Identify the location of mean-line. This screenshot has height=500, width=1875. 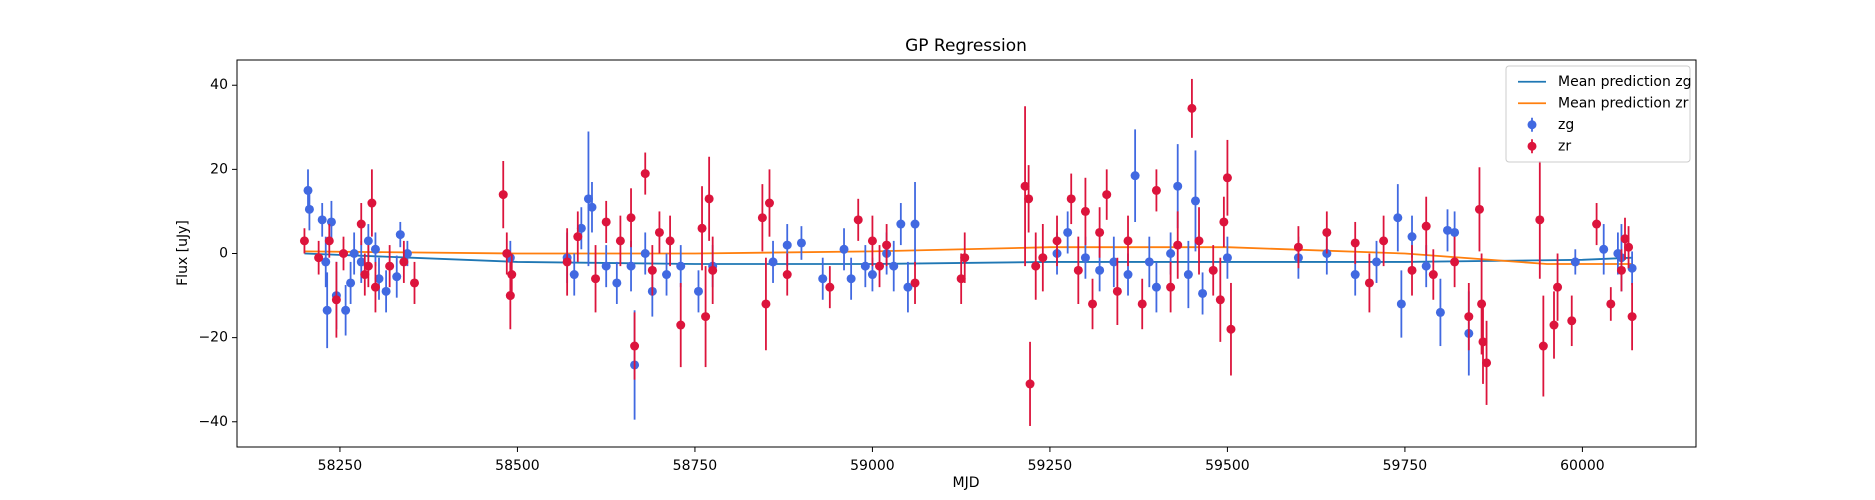
(968, 255).